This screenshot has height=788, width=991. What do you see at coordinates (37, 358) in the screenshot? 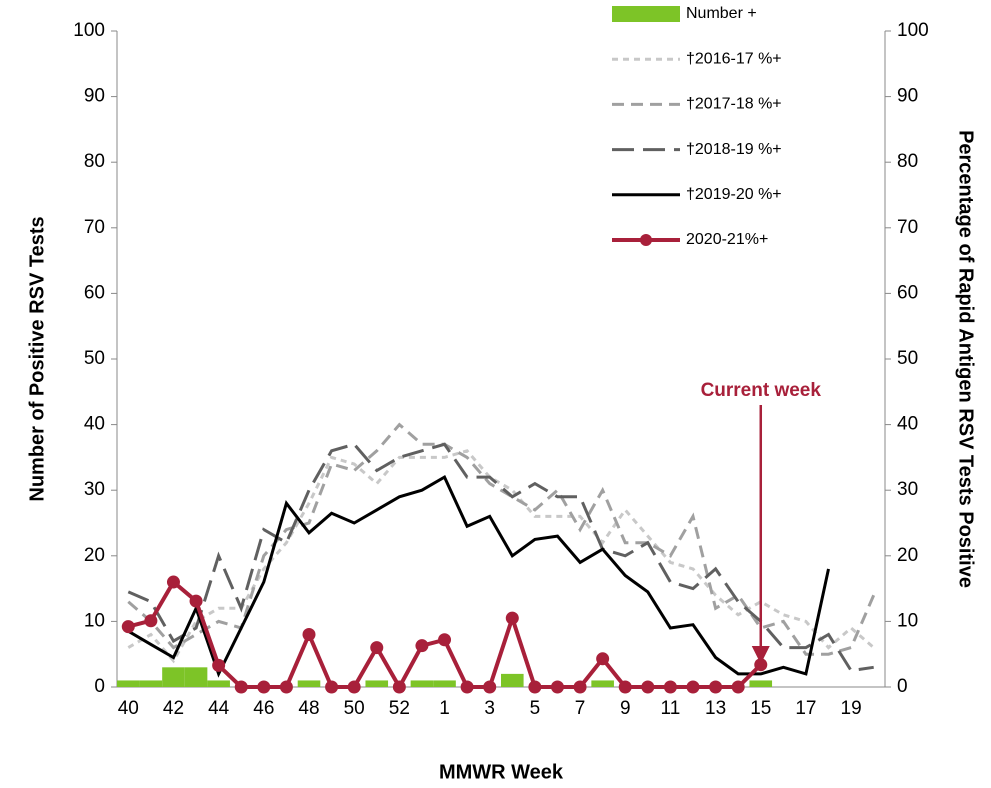
I see `y-axis-title: Number of Positive RSV Tests` at bounding box center [37, 358].